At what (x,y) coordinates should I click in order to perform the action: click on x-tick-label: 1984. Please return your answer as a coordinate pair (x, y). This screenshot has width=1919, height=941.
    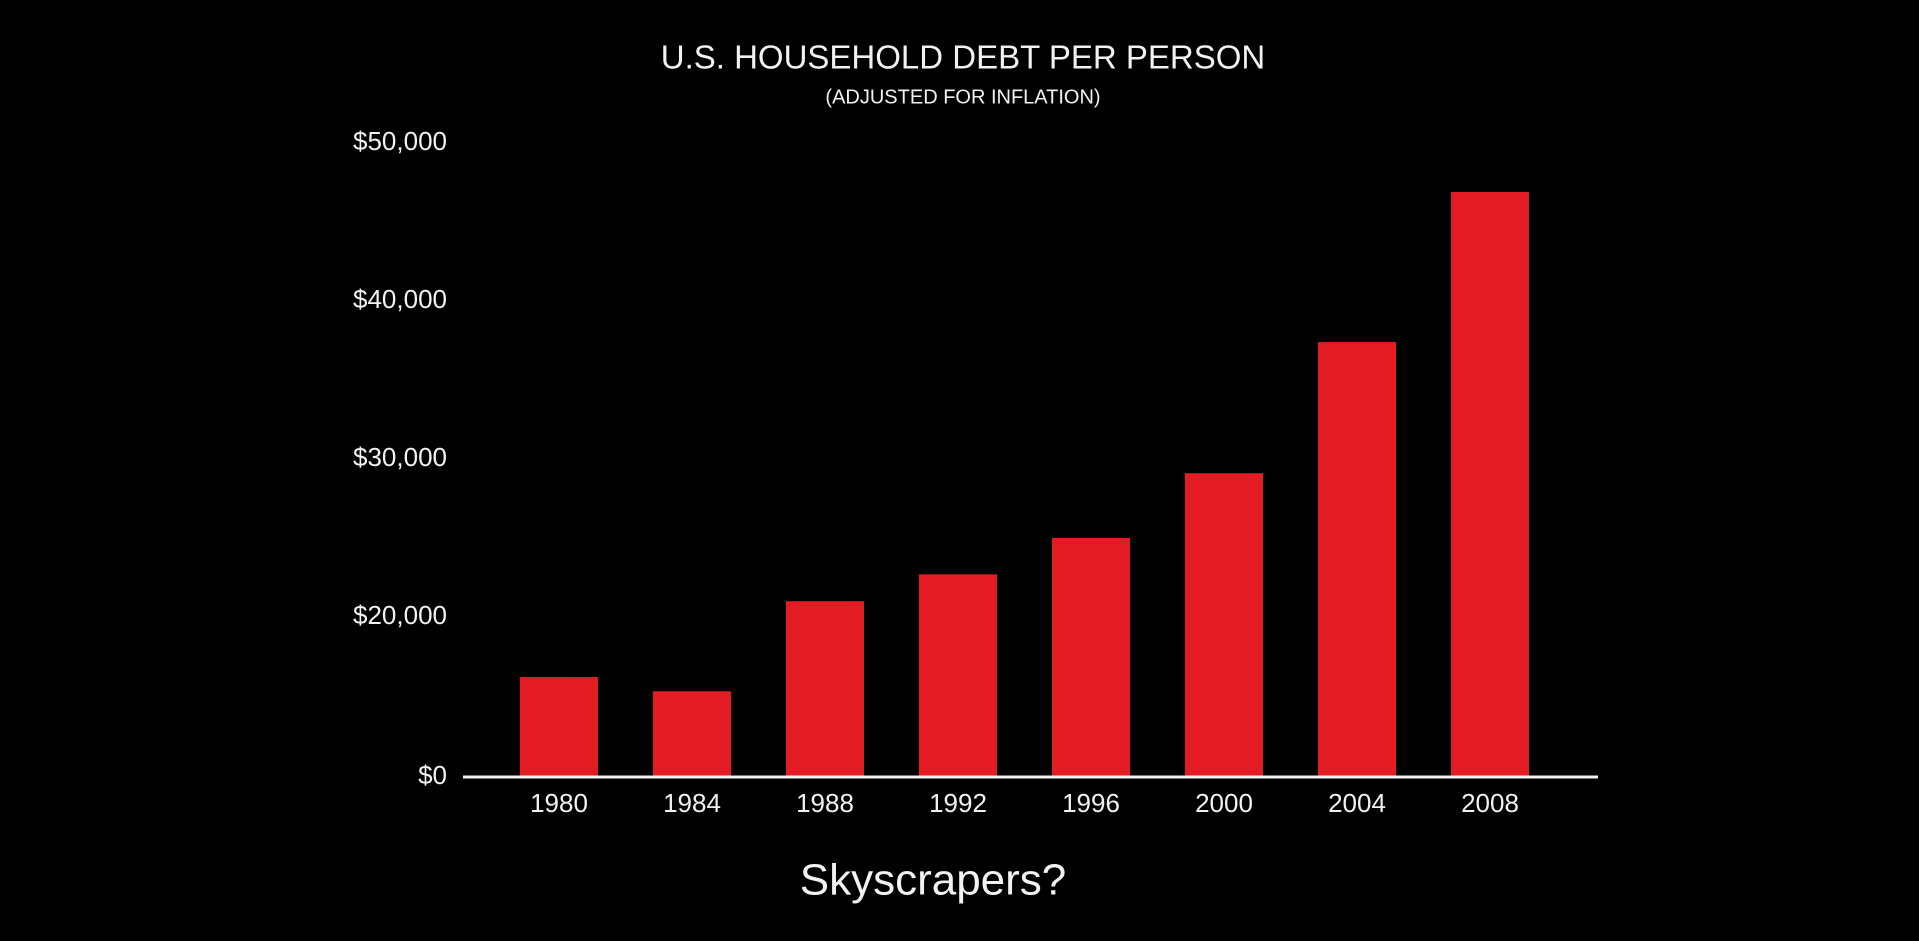
    Looking at the image, I should click on (692, 803).